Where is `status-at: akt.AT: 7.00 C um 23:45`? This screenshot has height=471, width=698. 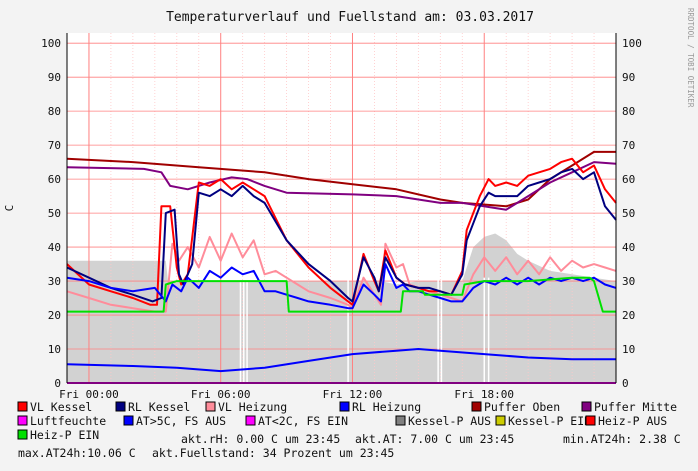
status-at: akt.AT: 7.00 C um 23:45 is located at coordinates (434, 439).